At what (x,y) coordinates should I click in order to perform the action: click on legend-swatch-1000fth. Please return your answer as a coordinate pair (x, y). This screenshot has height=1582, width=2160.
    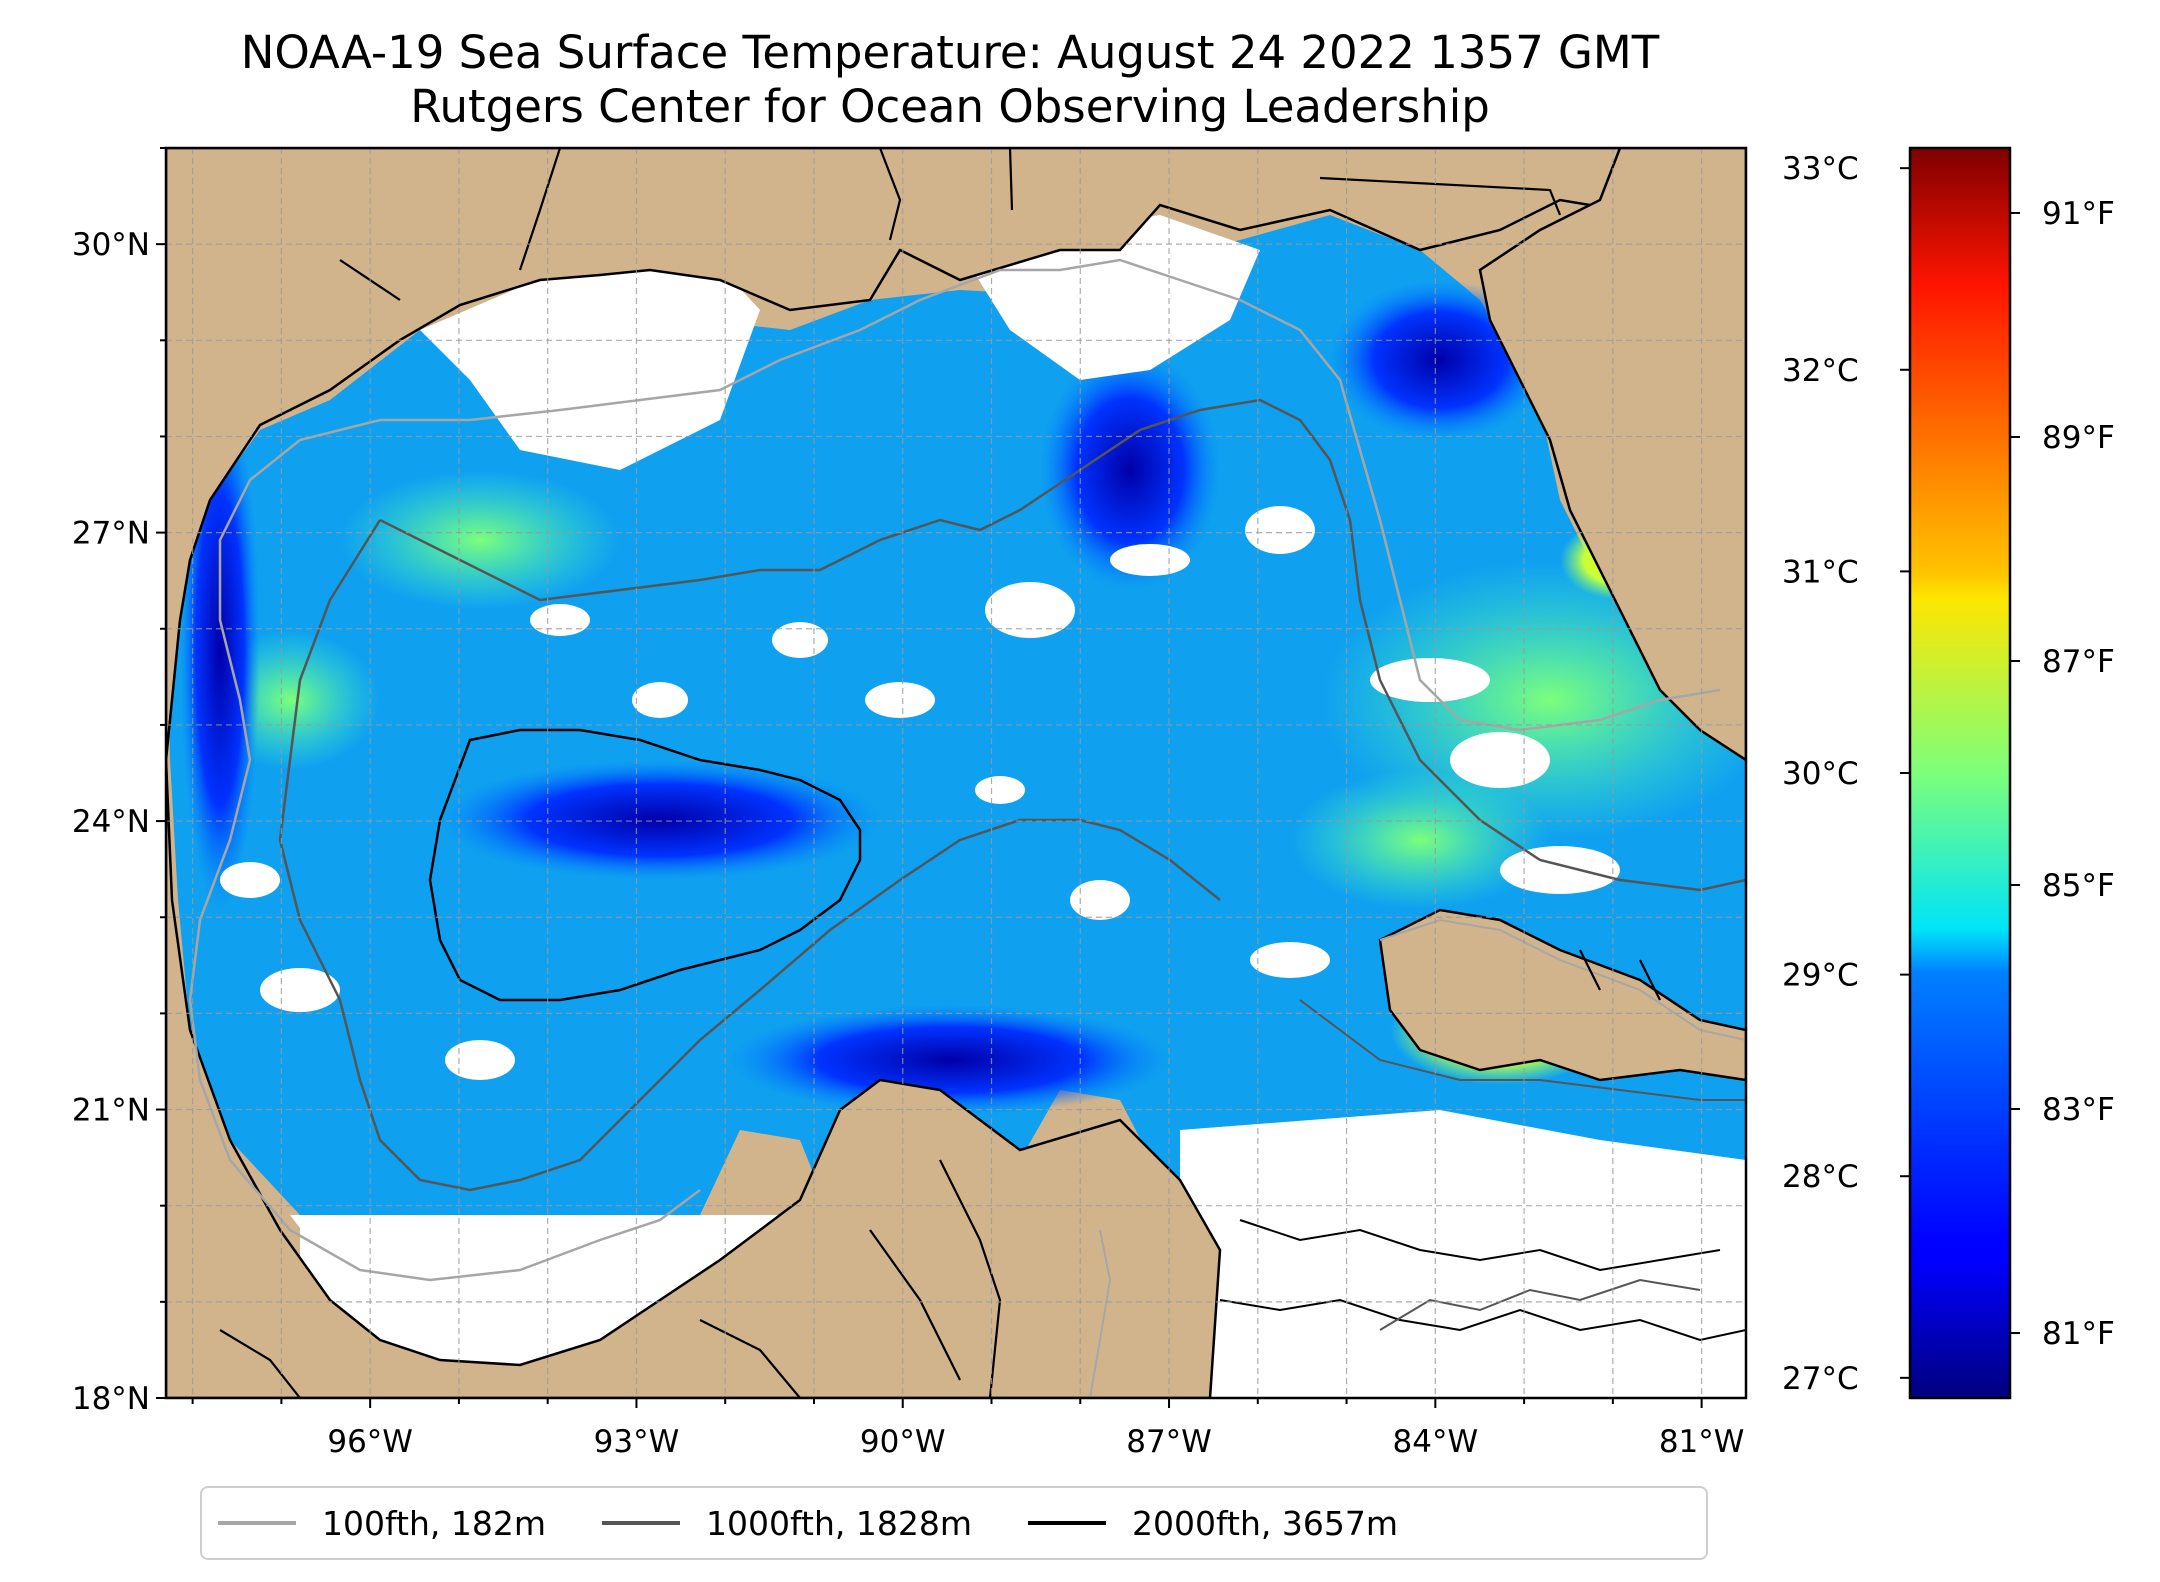
    Looking at the image, I should click on (641, 1523).